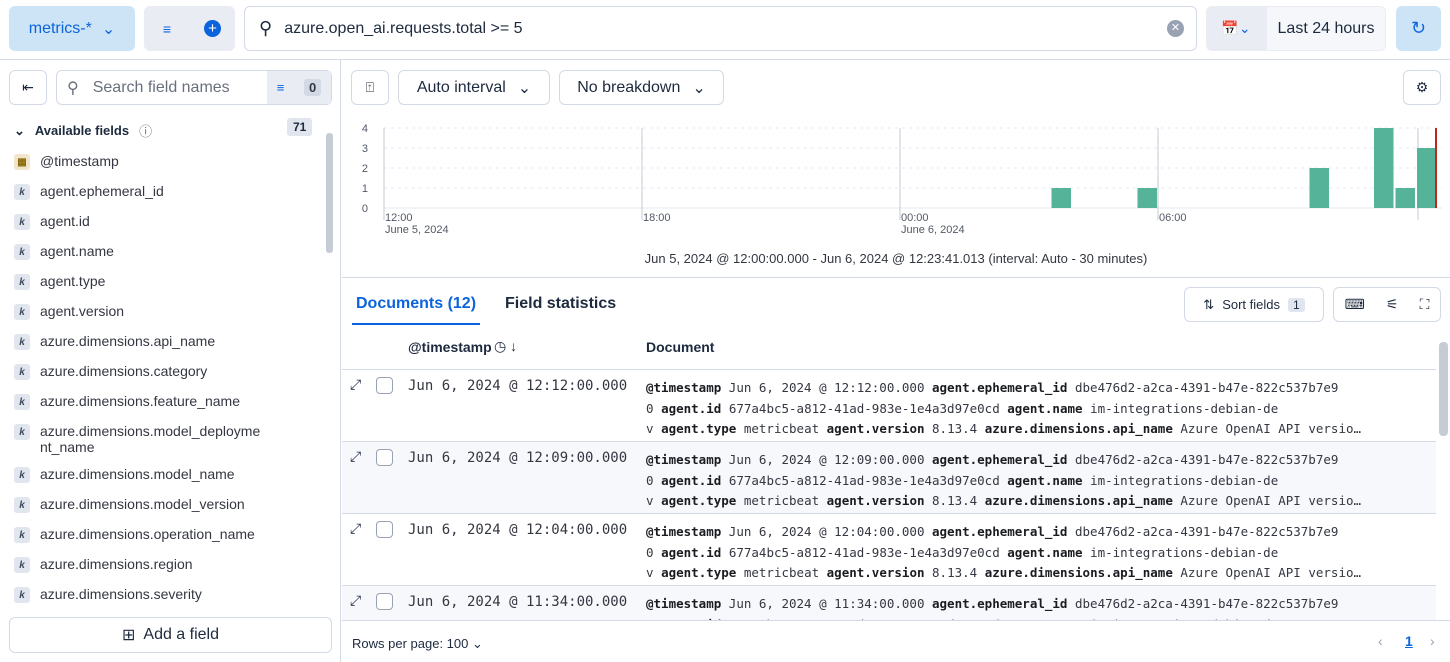 The width and height of the screenshot is (1450, 662). Describe the element at coordinates (641, 87) in the screenshot. I see `breakdown-selector: No breakdown ⌄` at that location.